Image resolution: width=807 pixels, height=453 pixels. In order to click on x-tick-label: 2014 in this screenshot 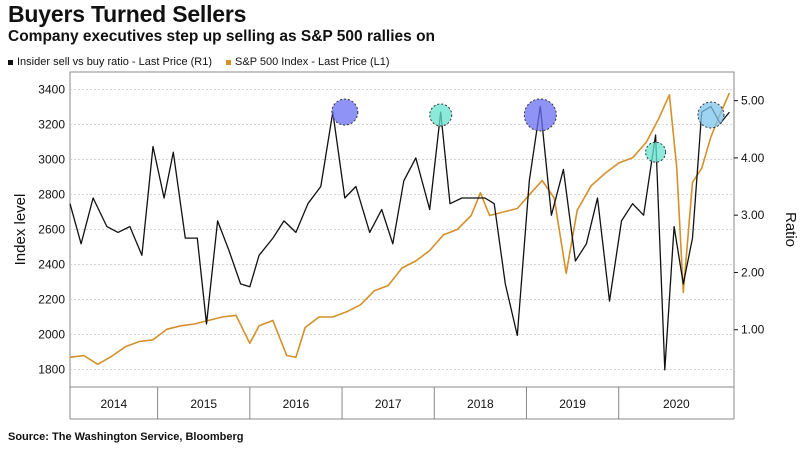, I will do `click(113, 404)`.